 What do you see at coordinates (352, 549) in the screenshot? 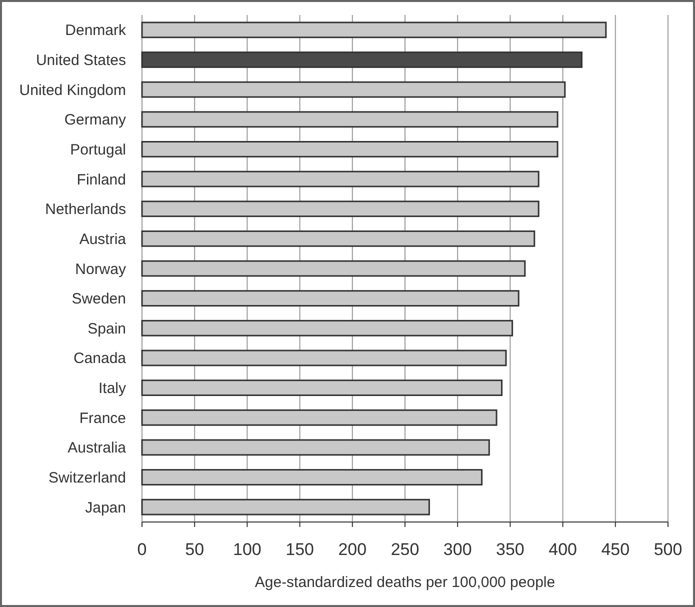
I see `x-tick-label: 200` at bounding box center [352, 549].